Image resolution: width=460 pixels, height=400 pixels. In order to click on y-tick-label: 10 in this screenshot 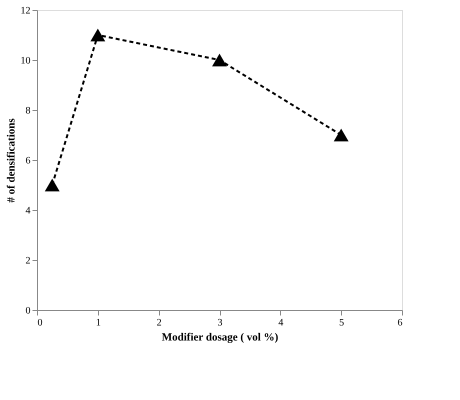, I will do `click(25, 61)`.